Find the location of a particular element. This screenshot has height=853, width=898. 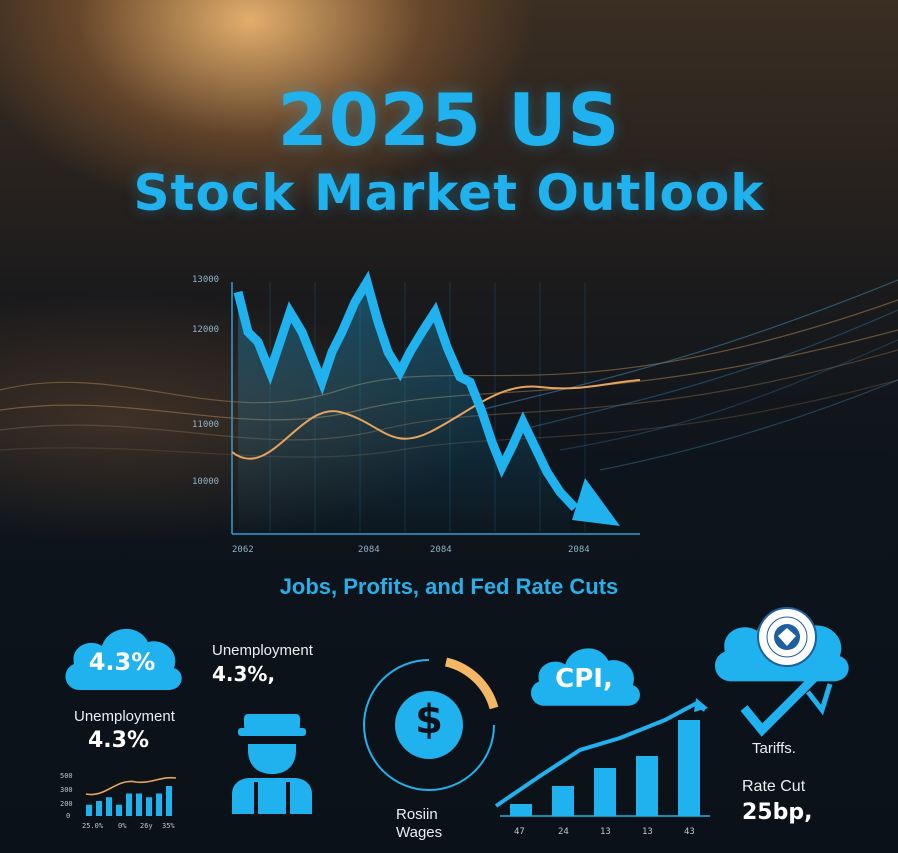

worker-icon is located at coordinates (272, 764).